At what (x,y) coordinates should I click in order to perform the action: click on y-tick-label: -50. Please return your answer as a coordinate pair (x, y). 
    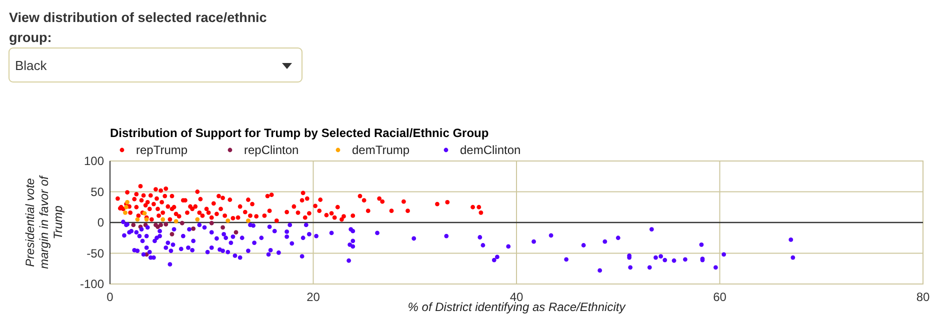
    Looking at the image, I should click on (95, 253).